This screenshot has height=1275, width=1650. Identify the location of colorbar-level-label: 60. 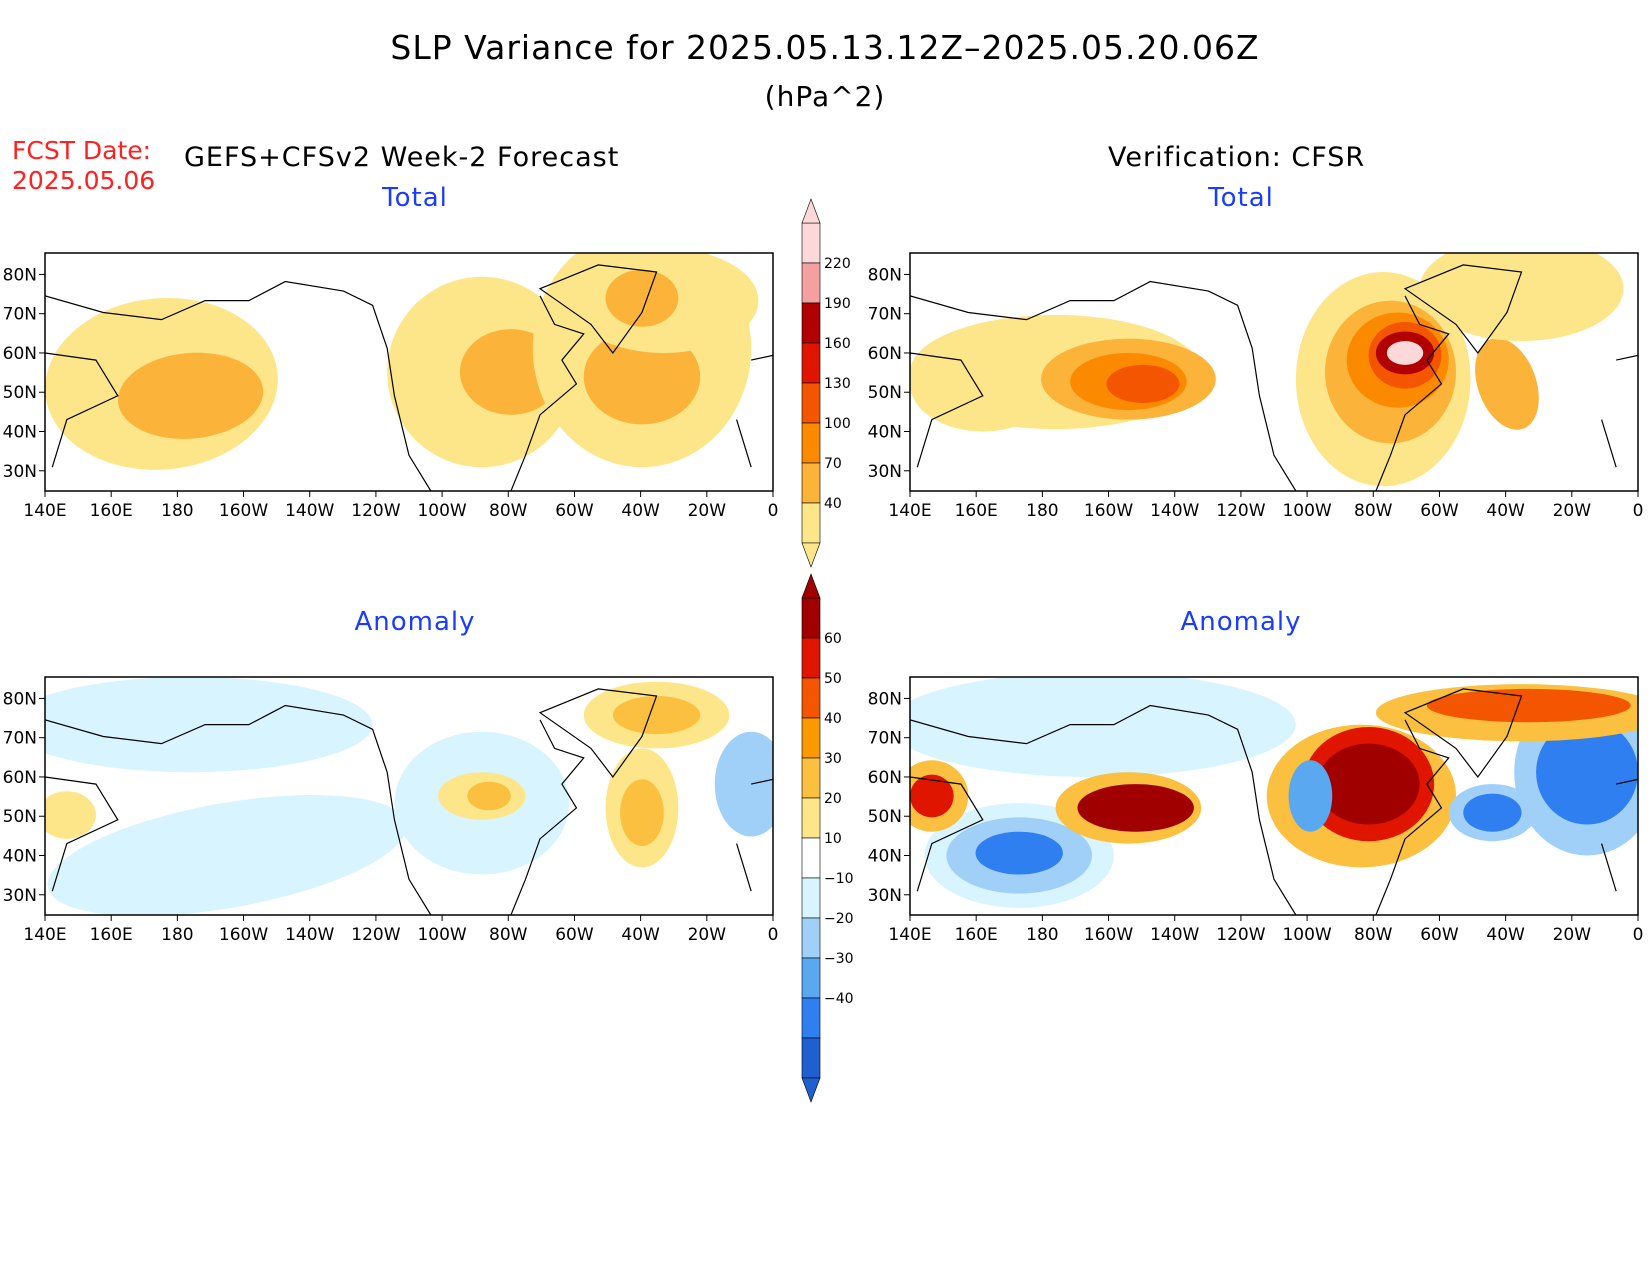
(833, 639).